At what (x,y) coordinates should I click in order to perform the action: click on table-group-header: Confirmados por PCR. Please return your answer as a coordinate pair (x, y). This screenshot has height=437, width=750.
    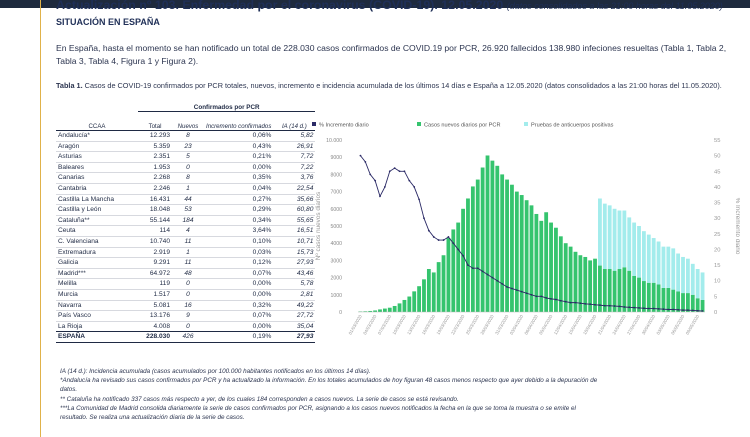
    Looking at the image, I should click on (227, 107).